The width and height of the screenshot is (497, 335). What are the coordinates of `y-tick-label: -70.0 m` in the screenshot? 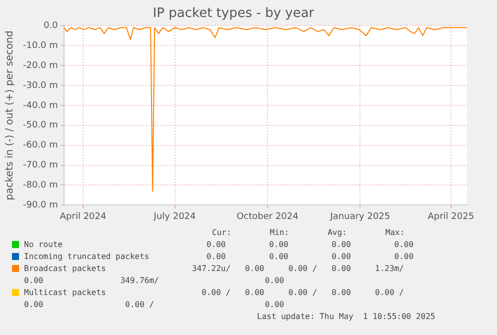 It's located at (40, 165).